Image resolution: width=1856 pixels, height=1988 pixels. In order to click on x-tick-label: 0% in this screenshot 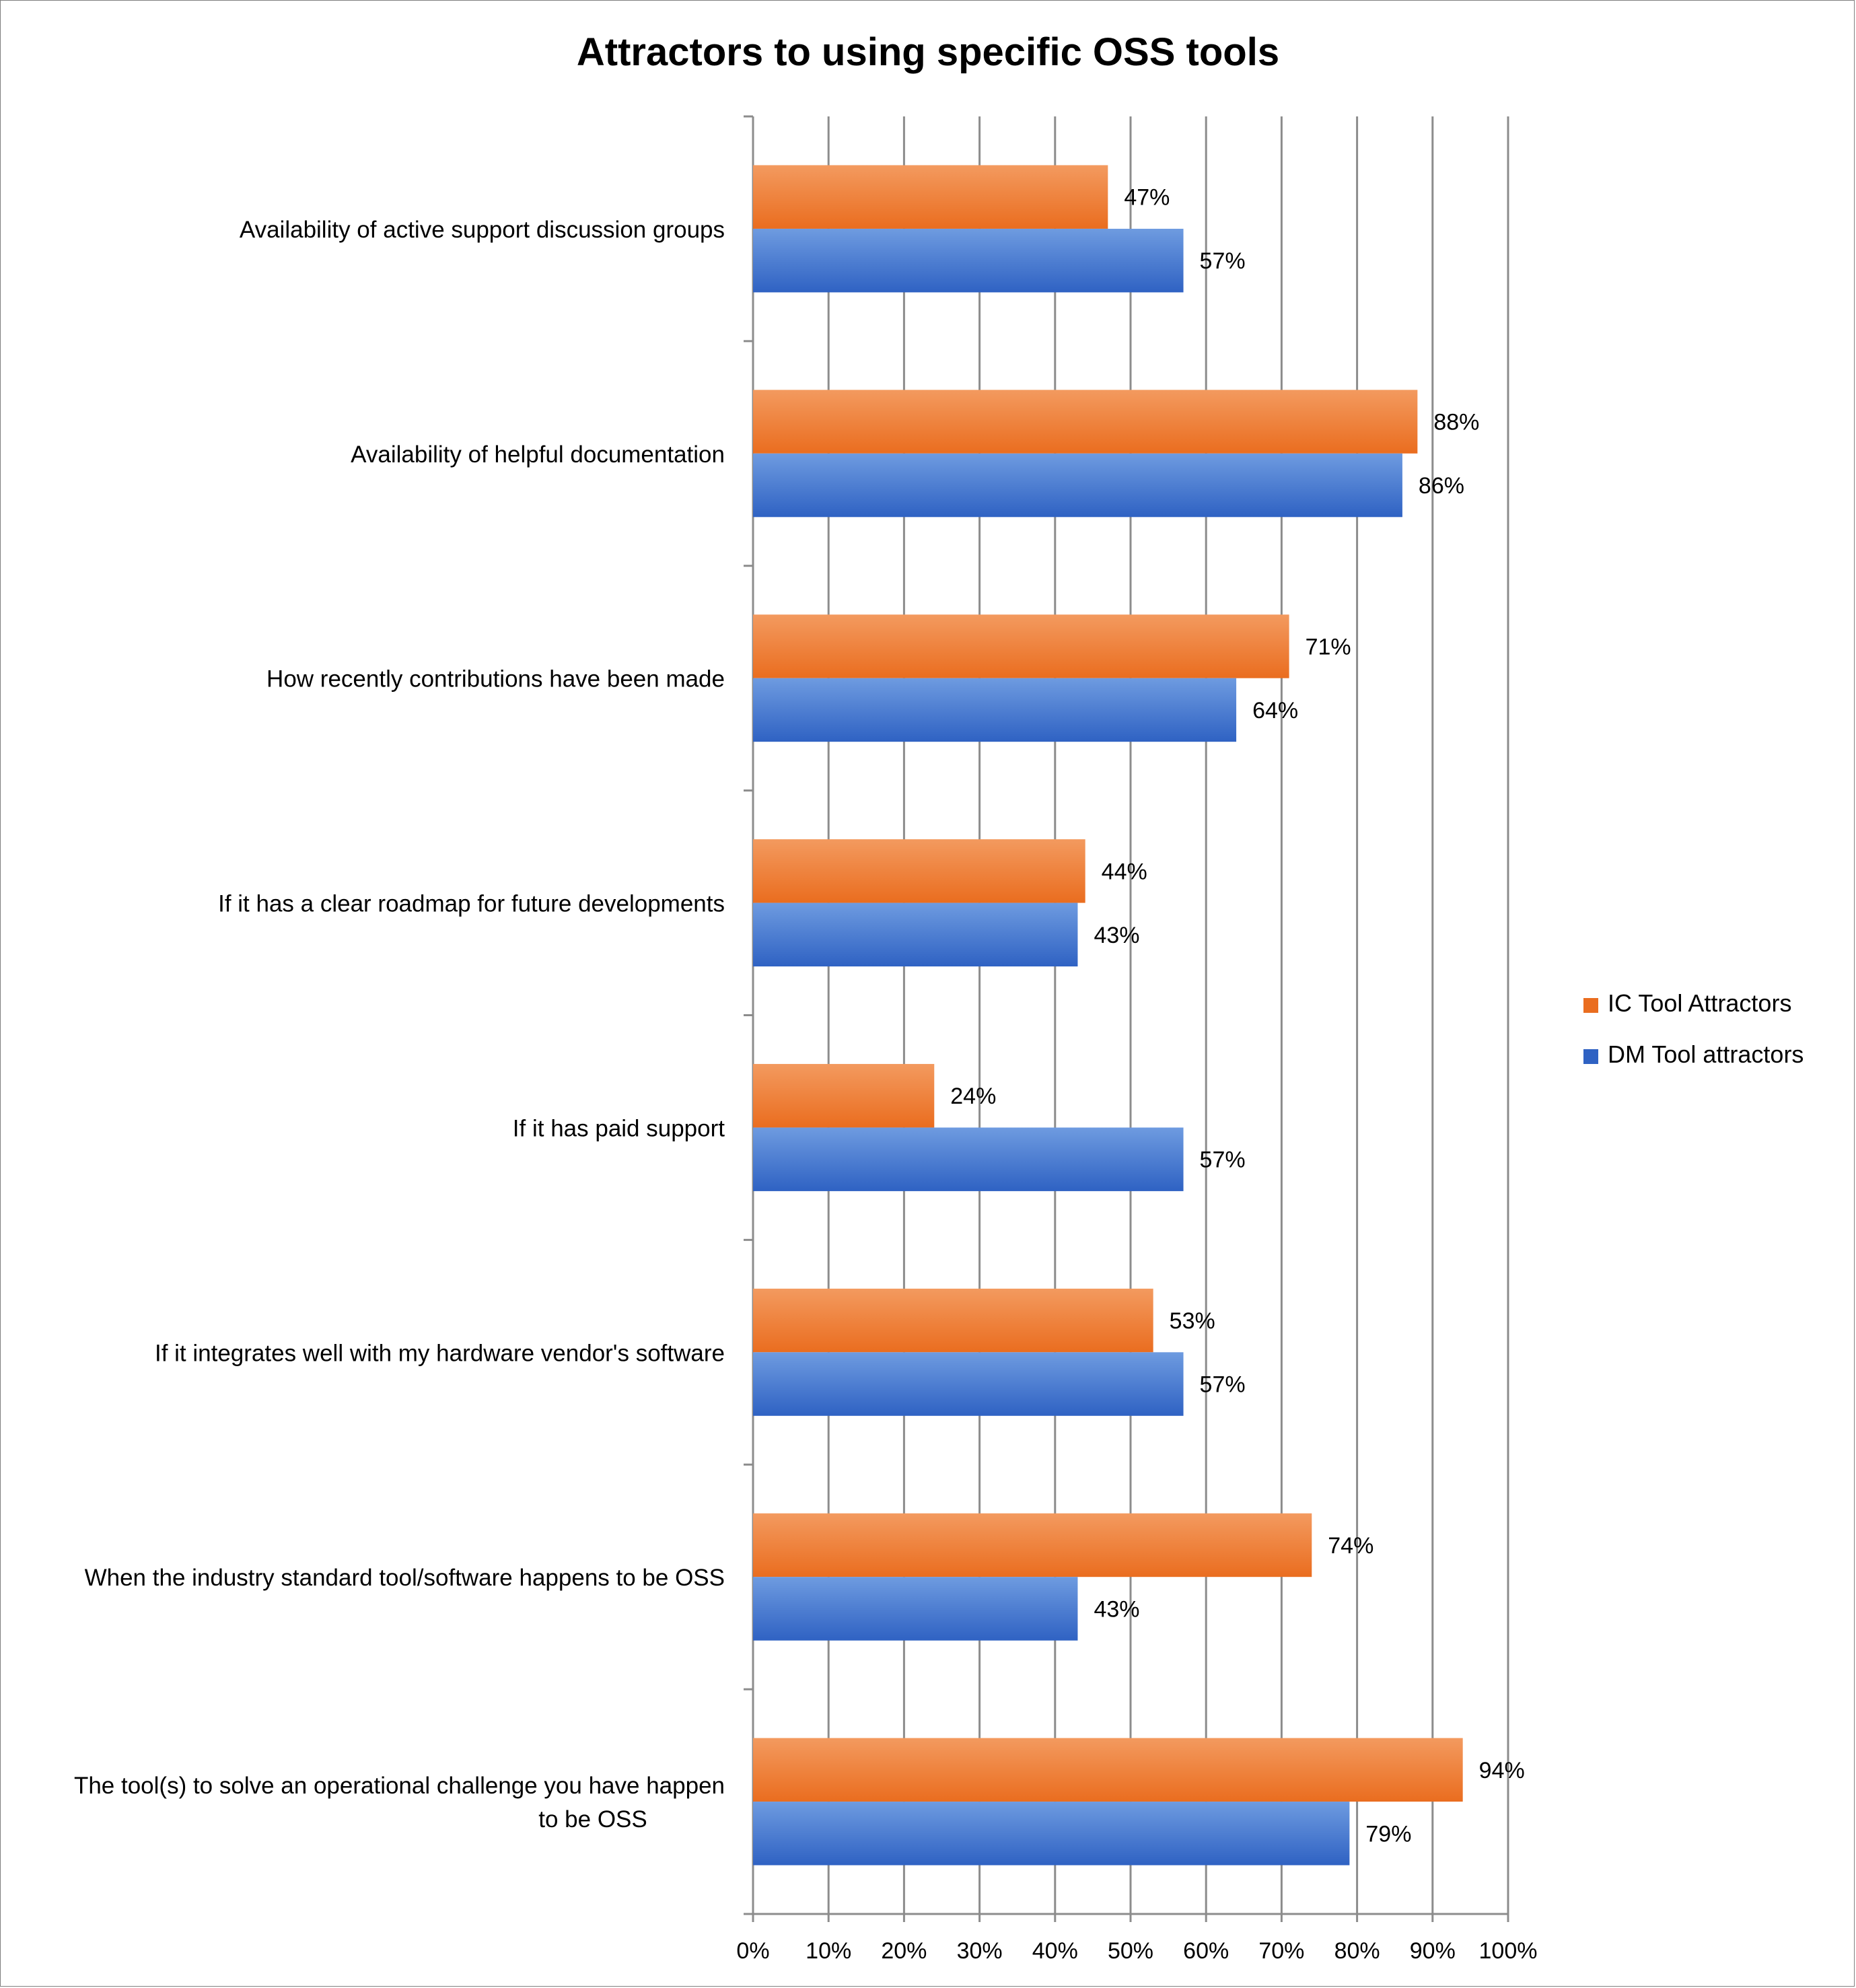, I will do `click(752, 1951)`.